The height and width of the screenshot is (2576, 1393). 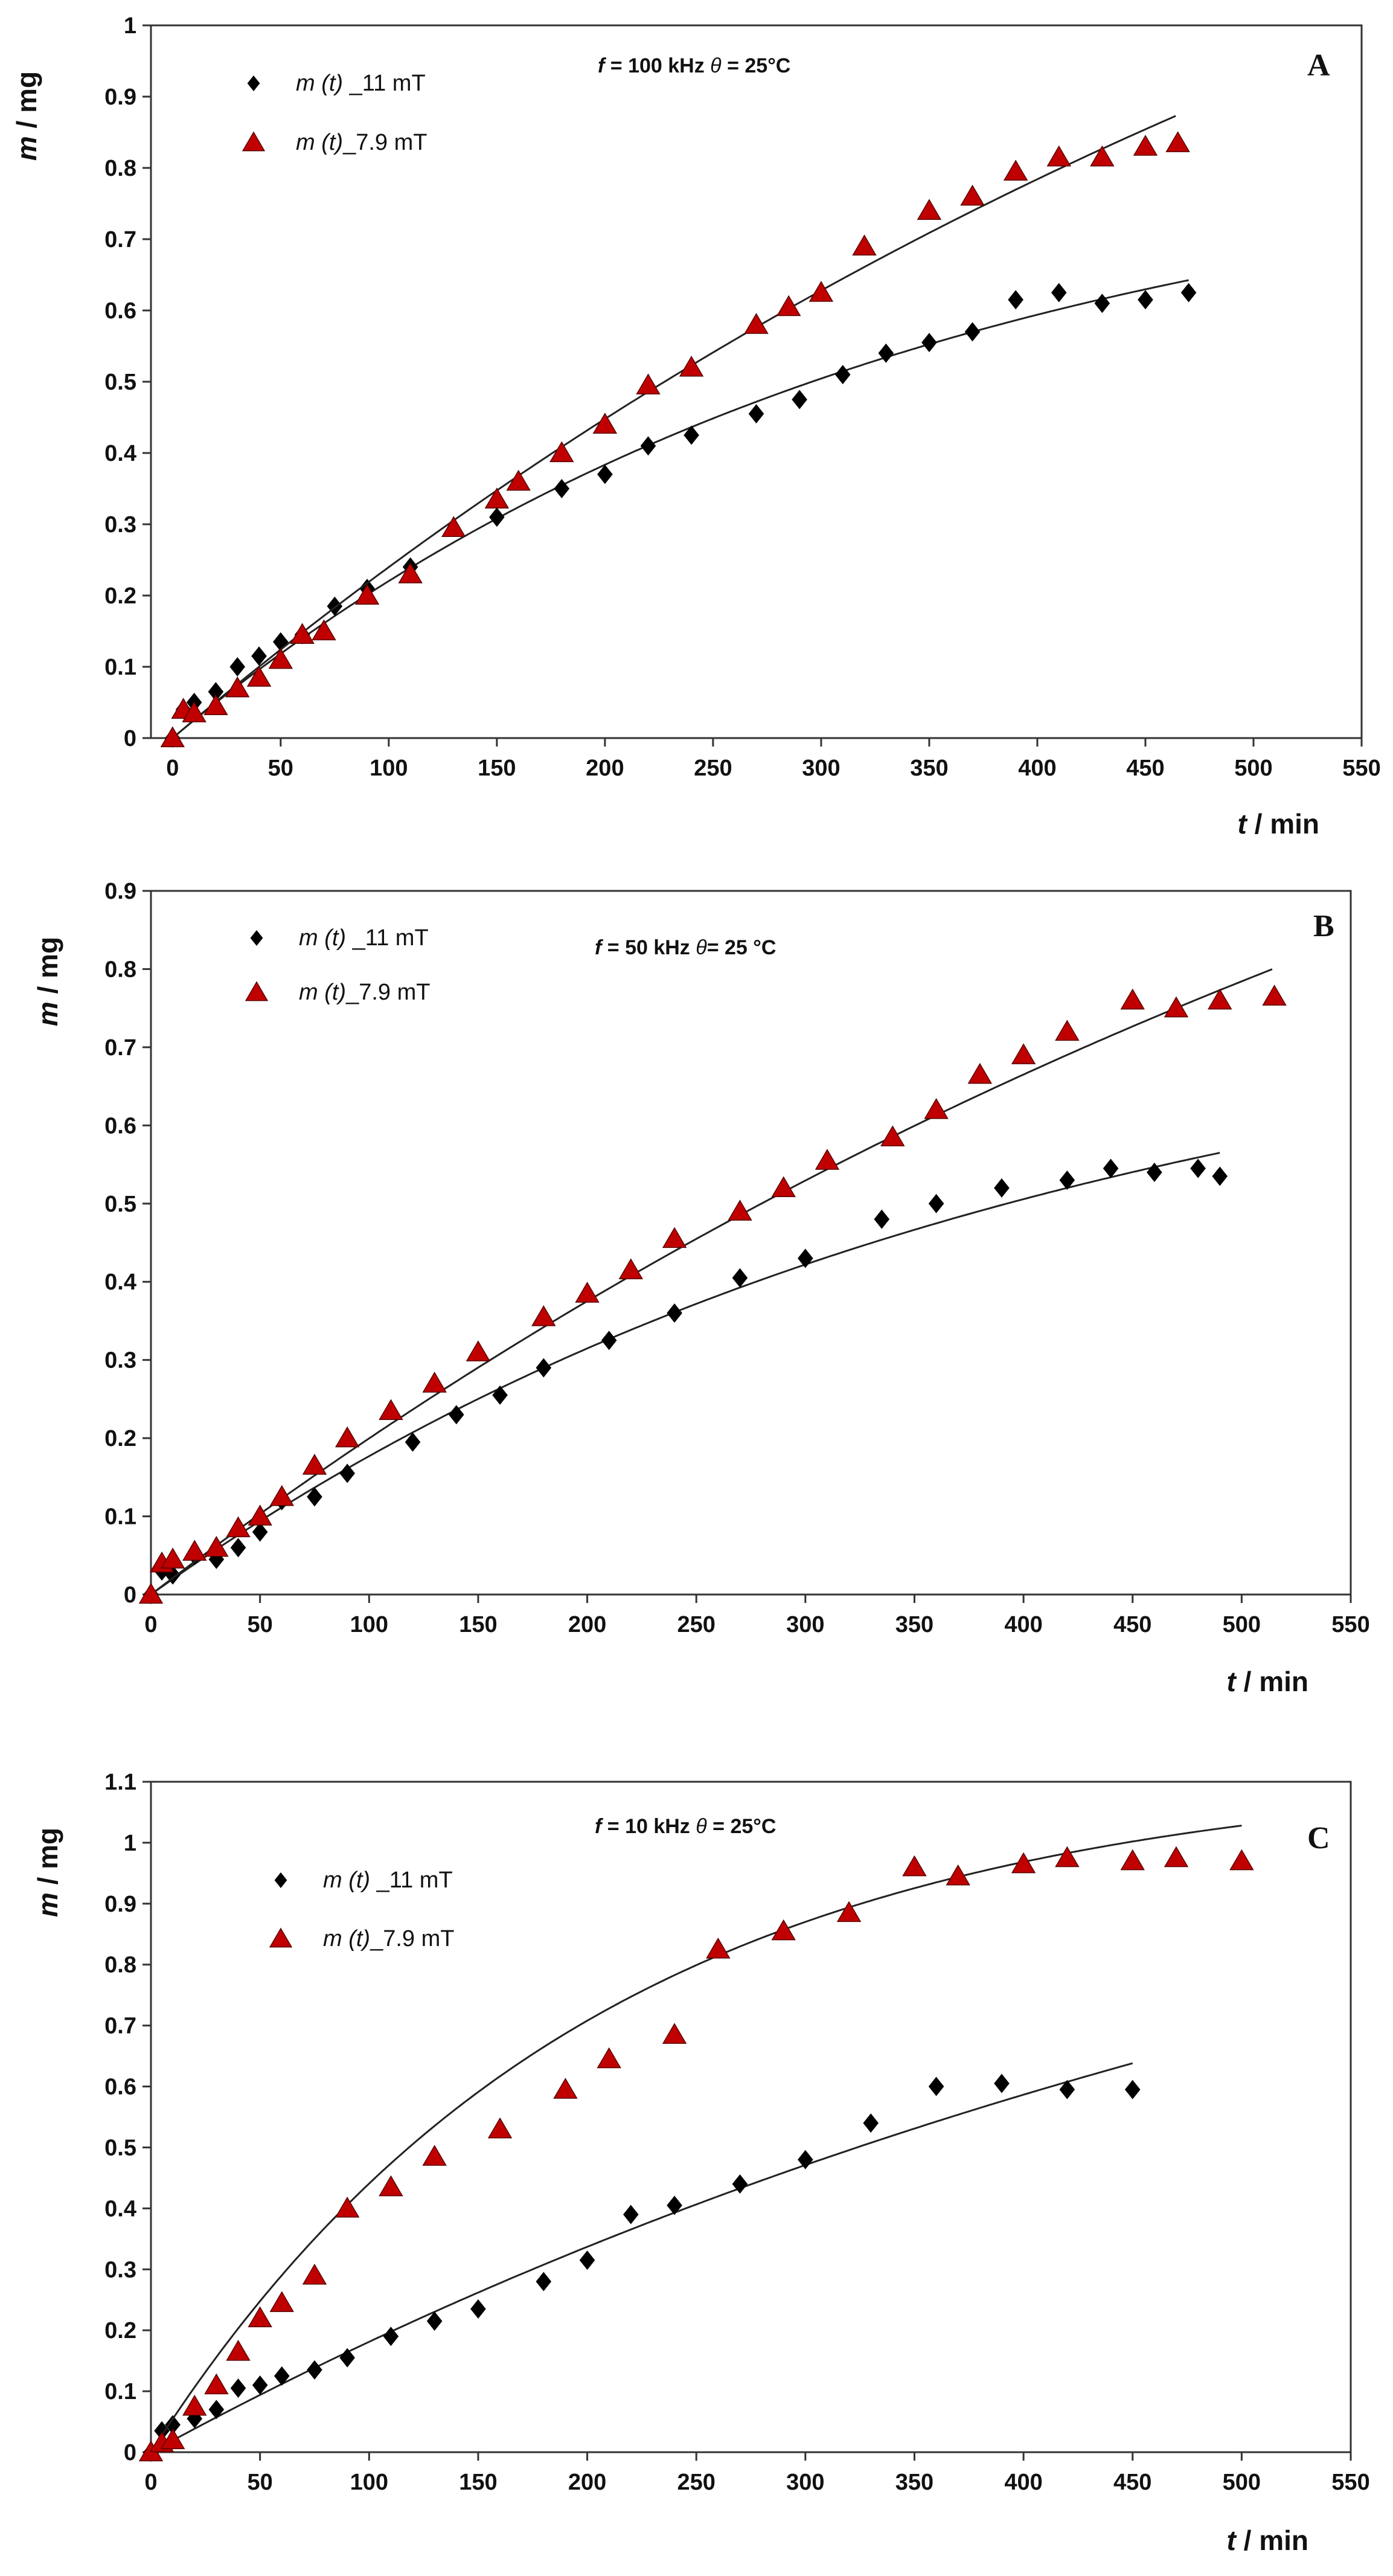 What do you see at coordinates (120, 1282) in the screenshot?
I see `y-tick-label: 0.4` at bounding box center [120, 1282].